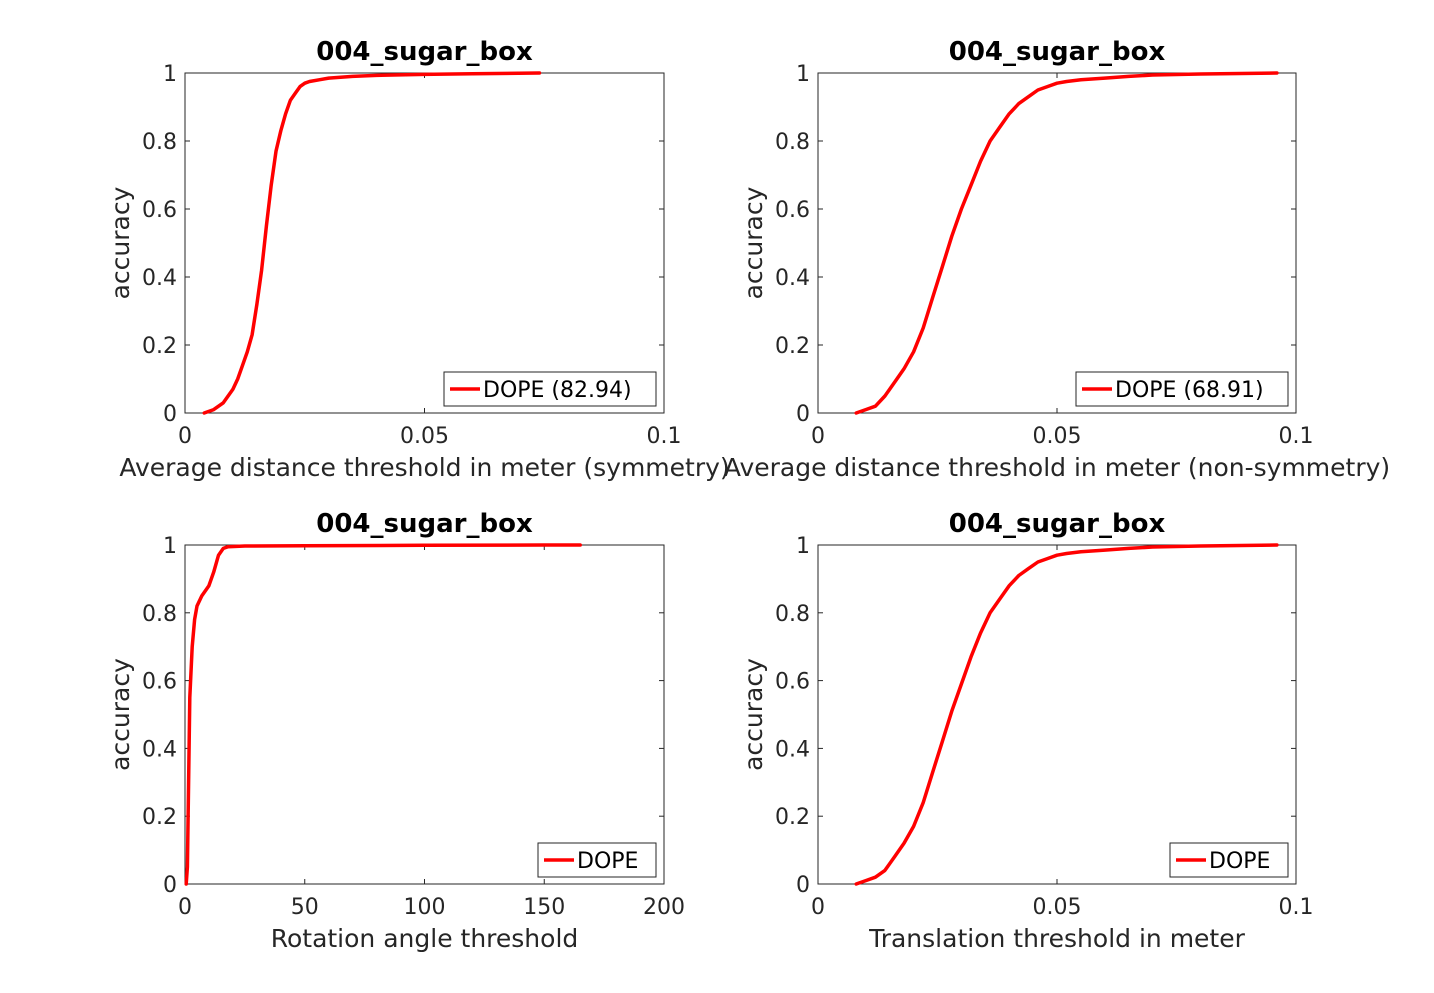 The width and height of the screenshot is (1434, 993). Describe the element at coordinates (664, 907) in the screenshot. I see `x-tick-label: 200` at that location.